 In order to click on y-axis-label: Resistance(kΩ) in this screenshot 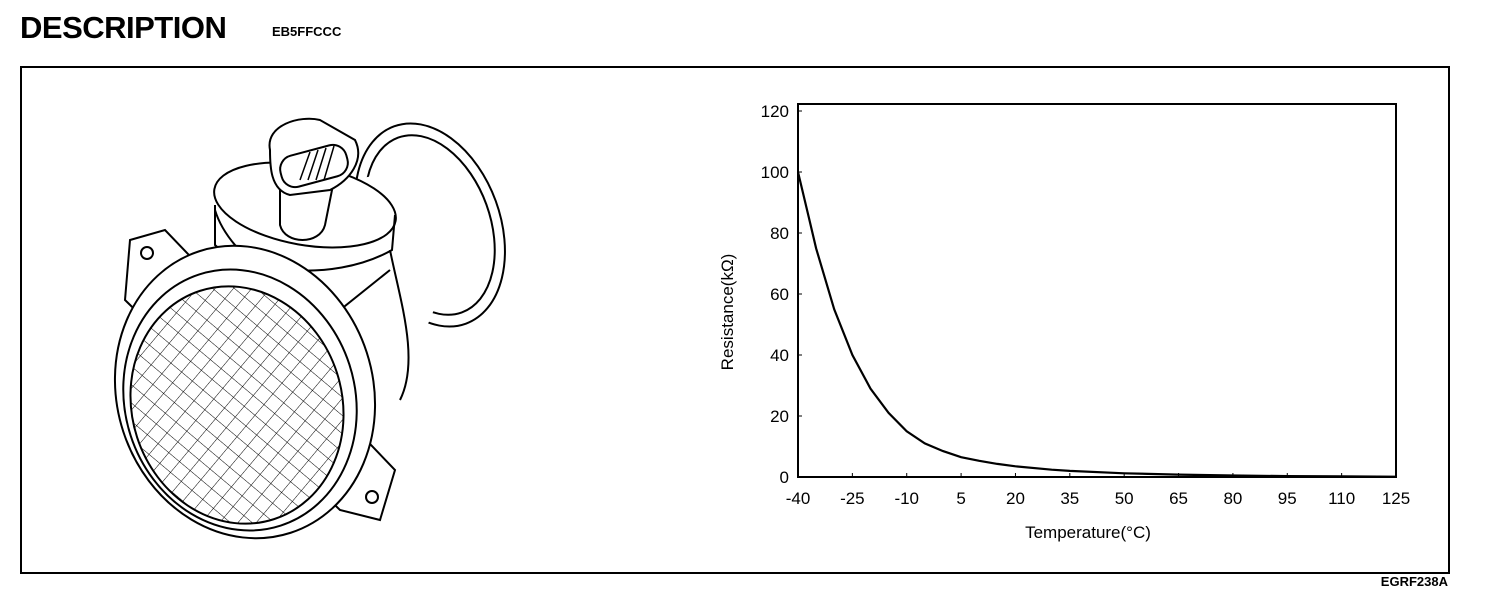, I will do `click(727, 312)`.